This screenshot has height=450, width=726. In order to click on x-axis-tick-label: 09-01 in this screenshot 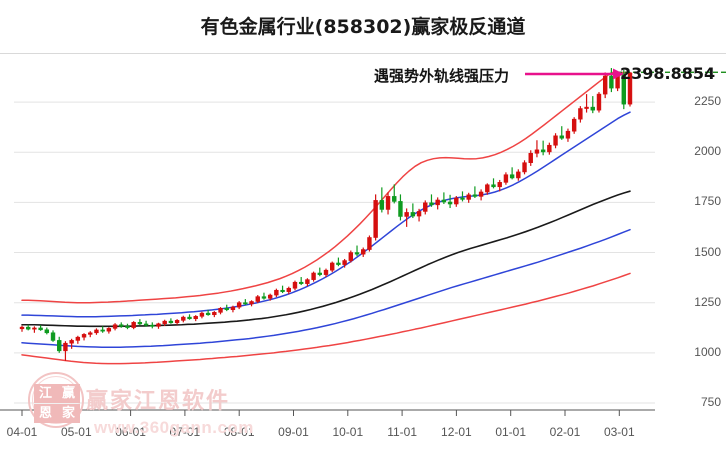, I will do `click(293, 432)`.